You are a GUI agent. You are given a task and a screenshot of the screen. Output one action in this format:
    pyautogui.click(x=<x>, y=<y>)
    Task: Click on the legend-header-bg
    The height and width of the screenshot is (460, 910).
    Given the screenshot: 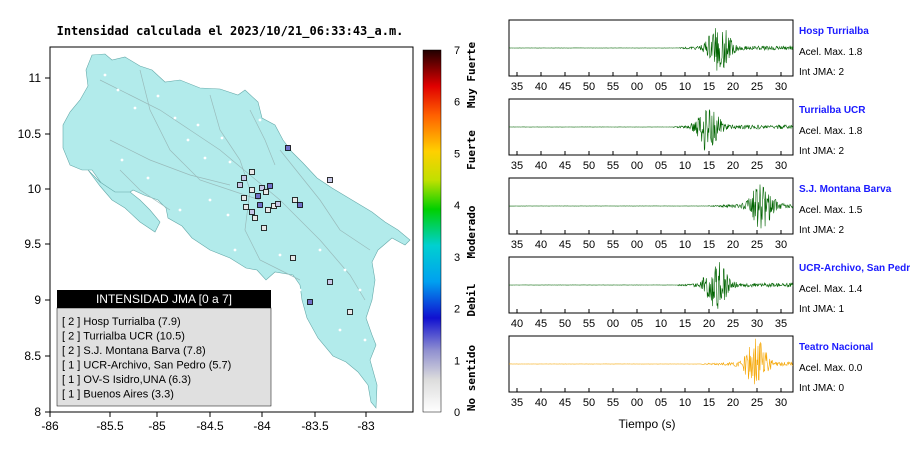 What is the action you would take?
    pyautogui.click(x=164, y=299)
    